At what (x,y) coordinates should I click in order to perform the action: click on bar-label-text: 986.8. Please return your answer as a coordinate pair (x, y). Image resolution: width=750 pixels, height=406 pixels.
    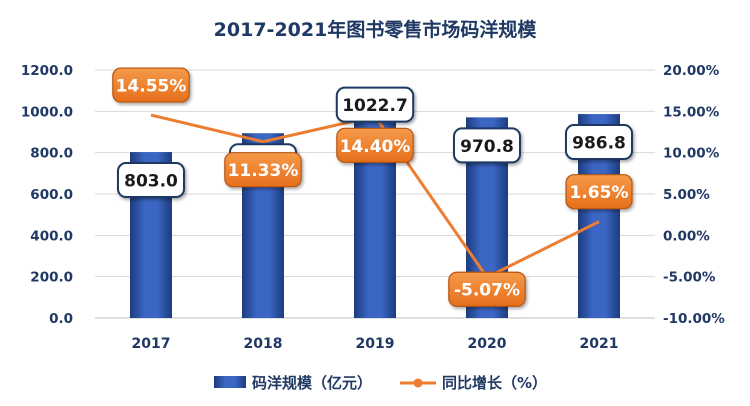
    Looking at the image, I should click on (599, 144).